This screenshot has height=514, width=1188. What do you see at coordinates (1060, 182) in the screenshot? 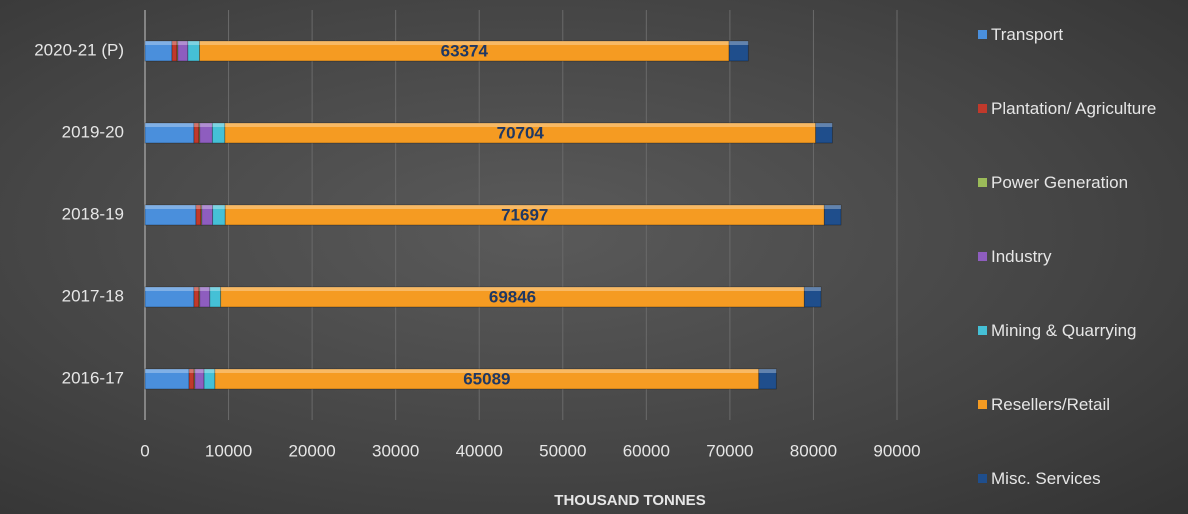
I see `legend-label: Power Generation` at bounding box center [1060, 182].